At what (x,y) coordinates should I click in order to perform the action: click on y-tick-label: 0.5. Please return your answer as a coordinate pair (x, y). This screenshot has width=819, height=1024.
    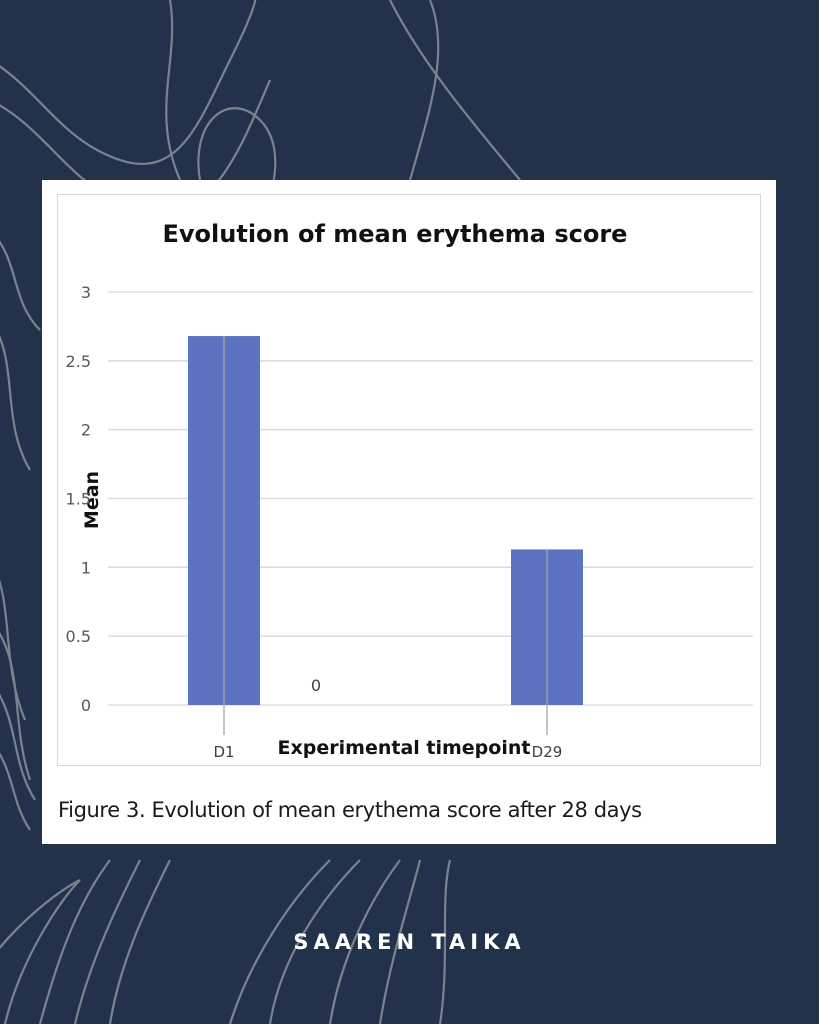
    Looking at the image, I should click on (78, 636).